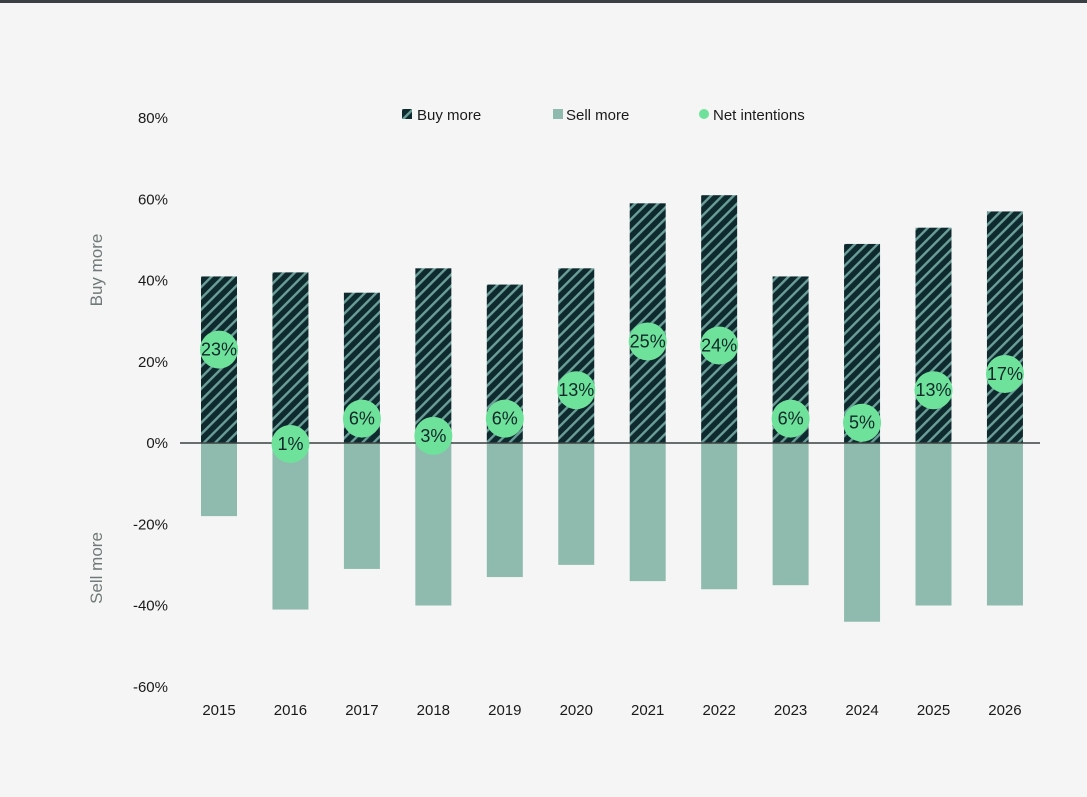 This screenshot has height=797, width=1087. I want to click on y-tick-label: -40%, so click(150, 606).